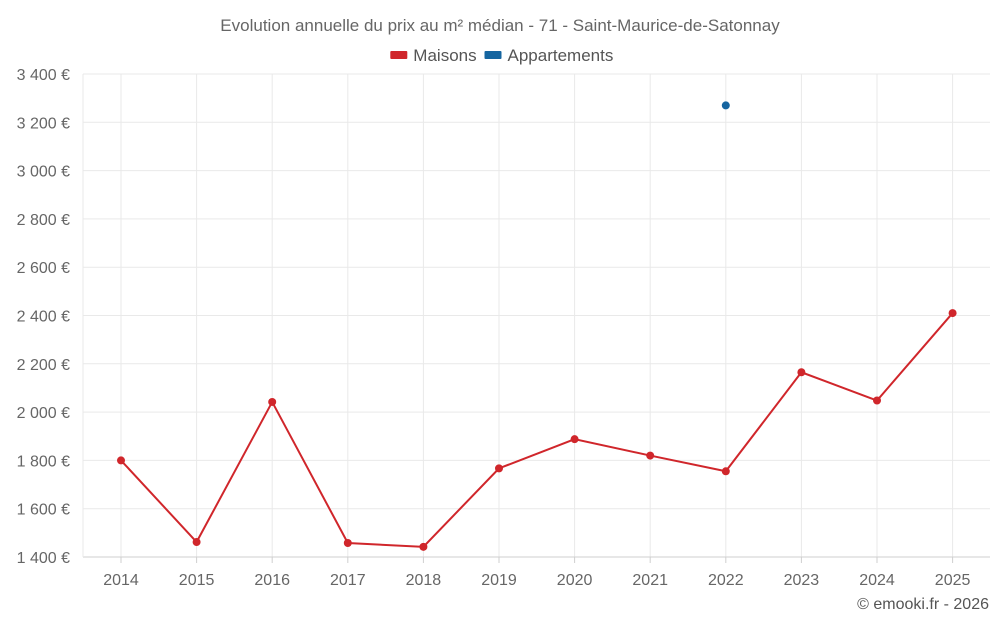  I want to click on x-tick-label: 2024, so click(877, 580).